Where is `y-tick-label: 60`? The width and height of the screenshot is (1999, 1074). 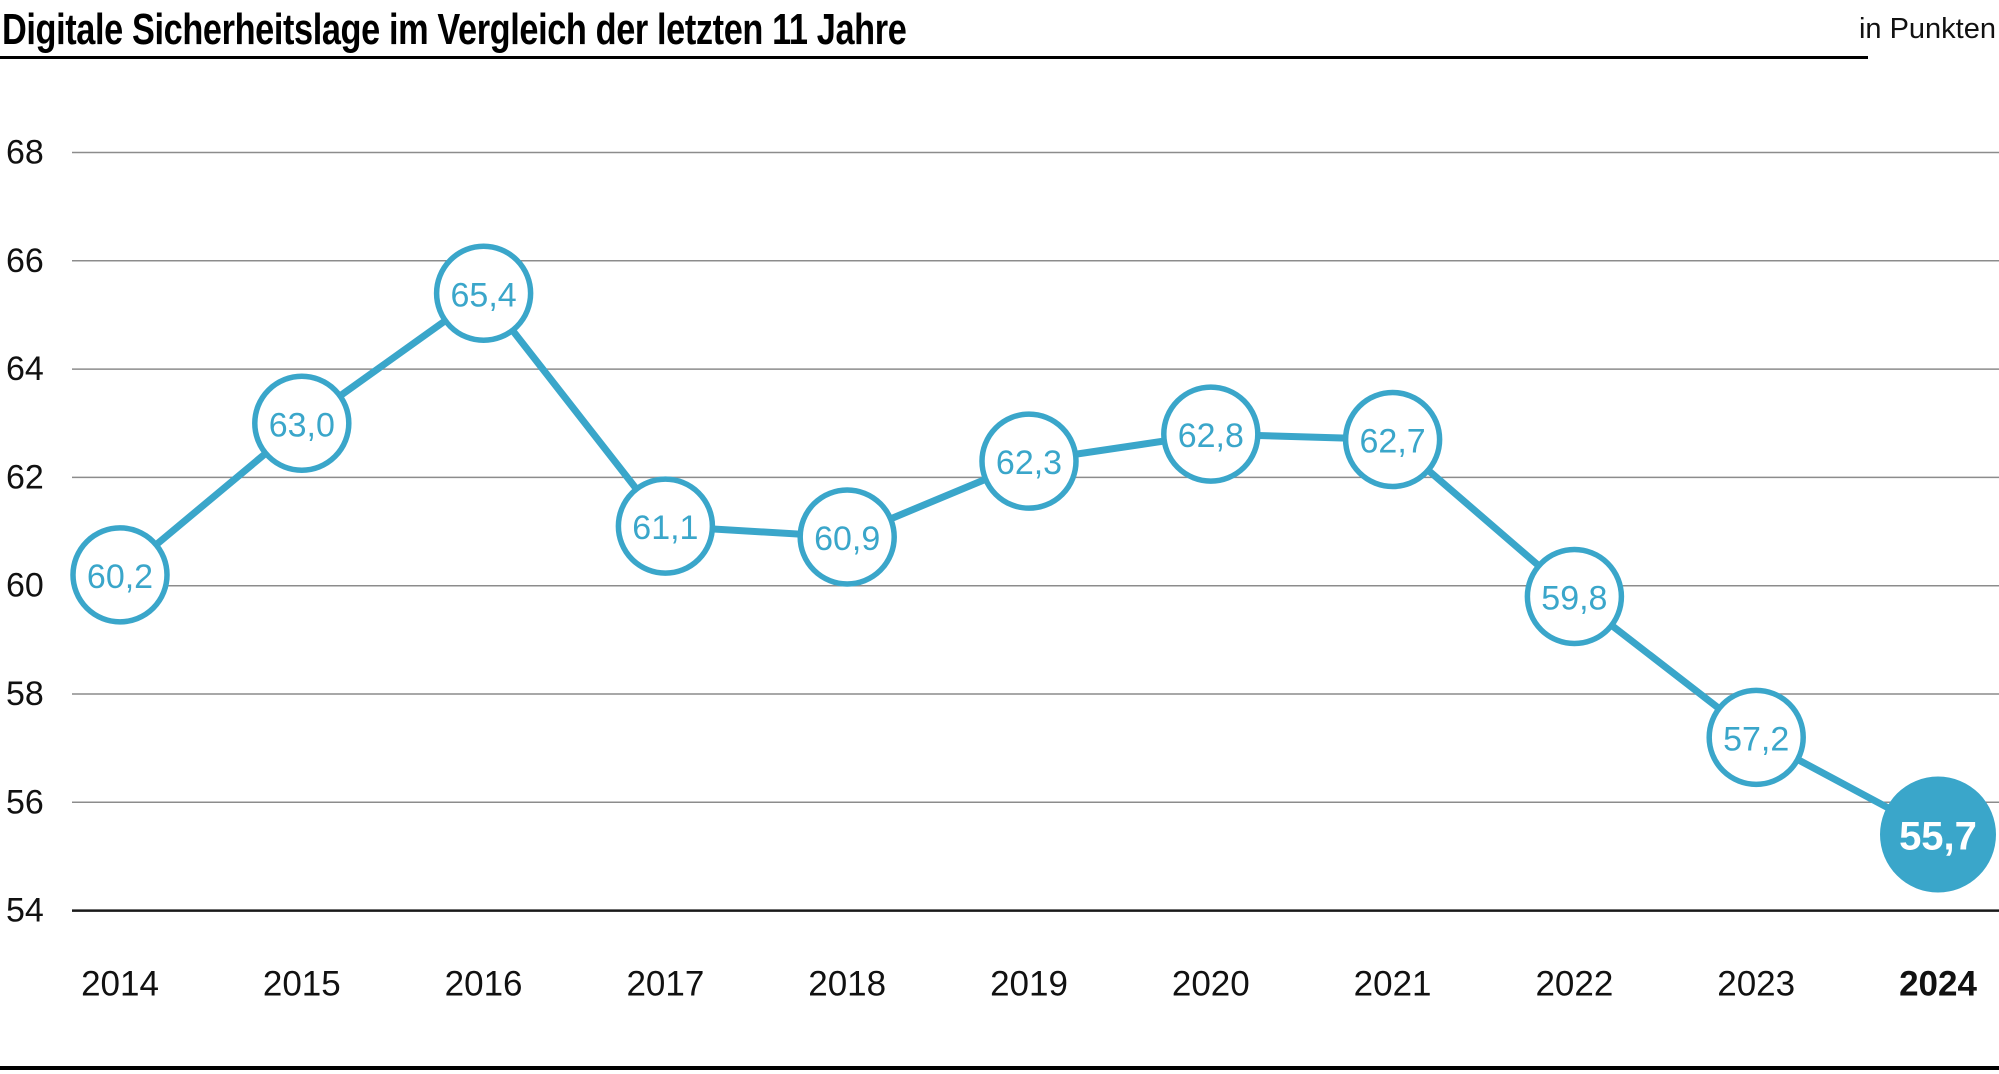 y-tick-label: 60 is located at coordinates (25, 586).